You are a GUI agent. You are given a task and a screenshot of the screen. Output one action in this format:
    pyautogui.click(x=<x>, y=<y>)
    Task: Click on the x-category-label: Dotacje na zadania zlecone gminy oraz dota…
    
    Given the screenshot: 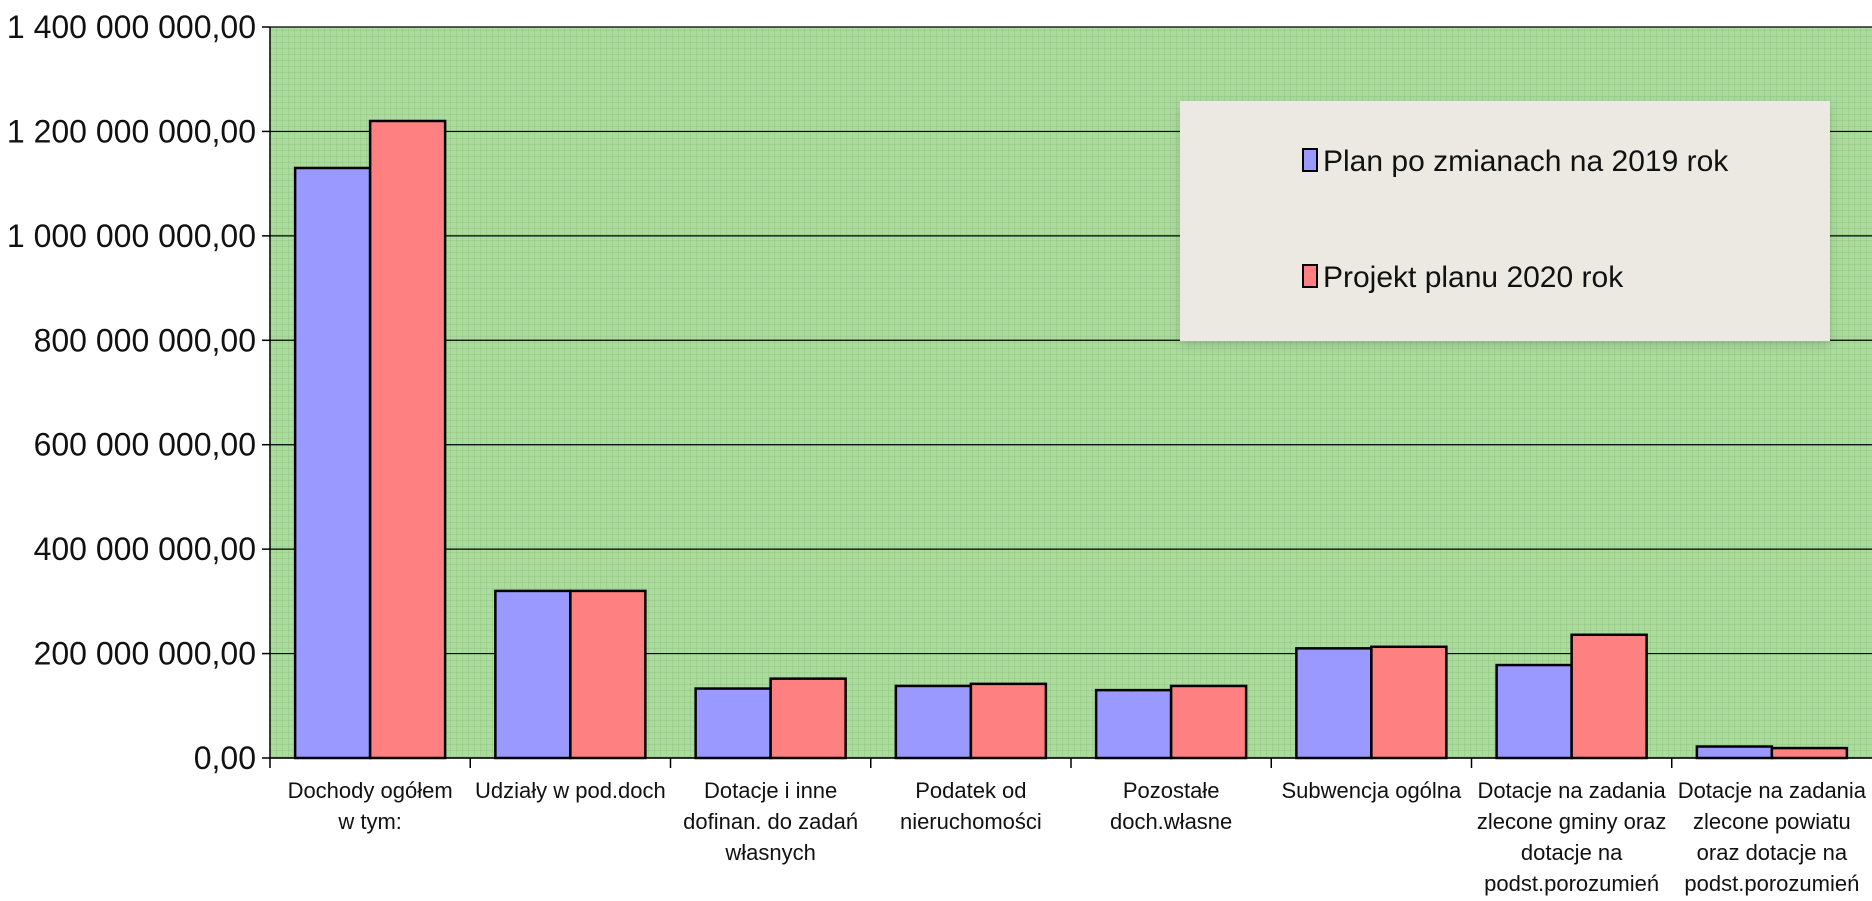 What is the action you would take?
    pyautogui.click(x=1572, y=837)
    